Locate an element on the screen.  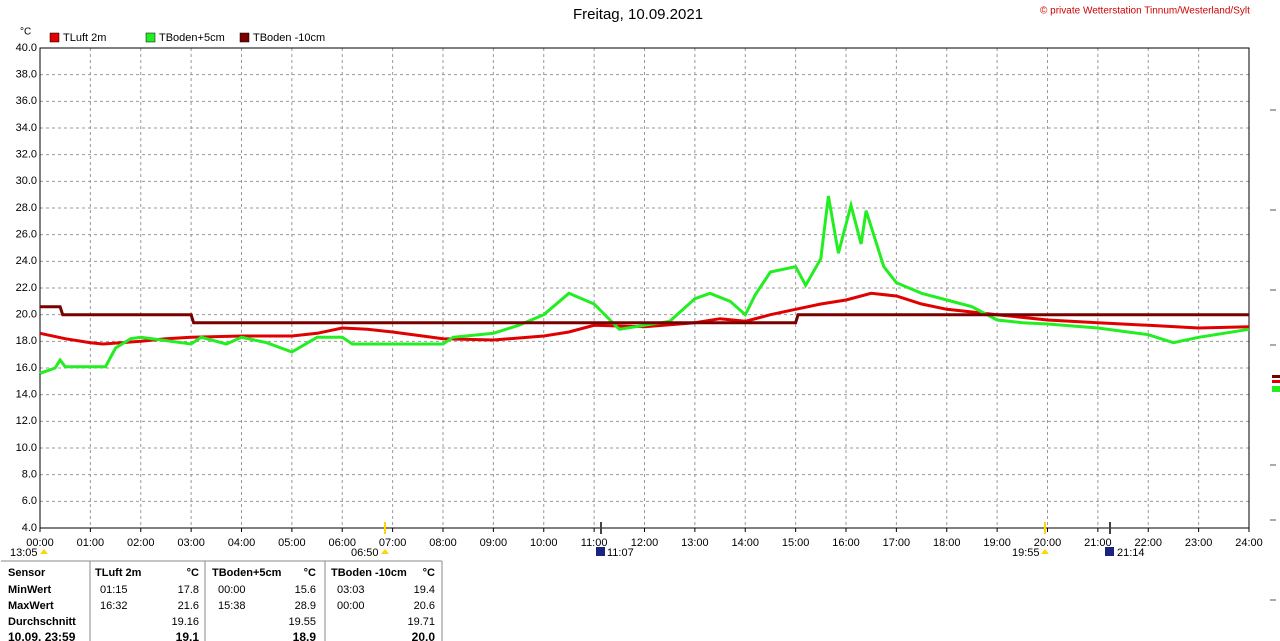
y-tick-label: 40.0 is located at coordinates (26, 48).